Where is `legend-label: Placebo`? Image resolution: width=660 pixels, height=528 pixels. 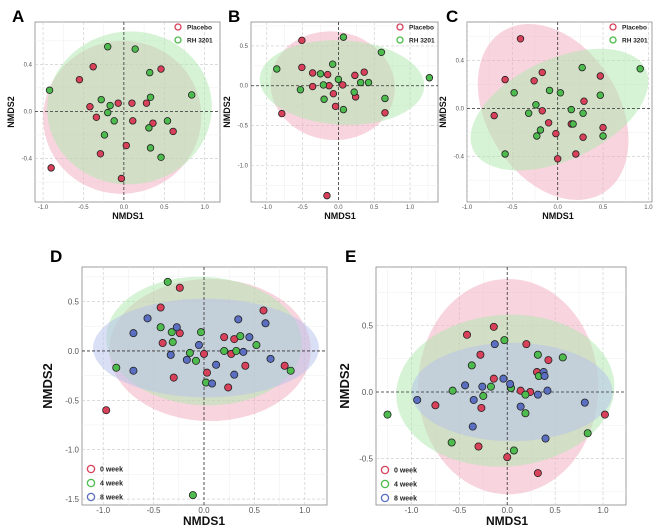 legend-label: Placebo is located at coordinates (199, 28).